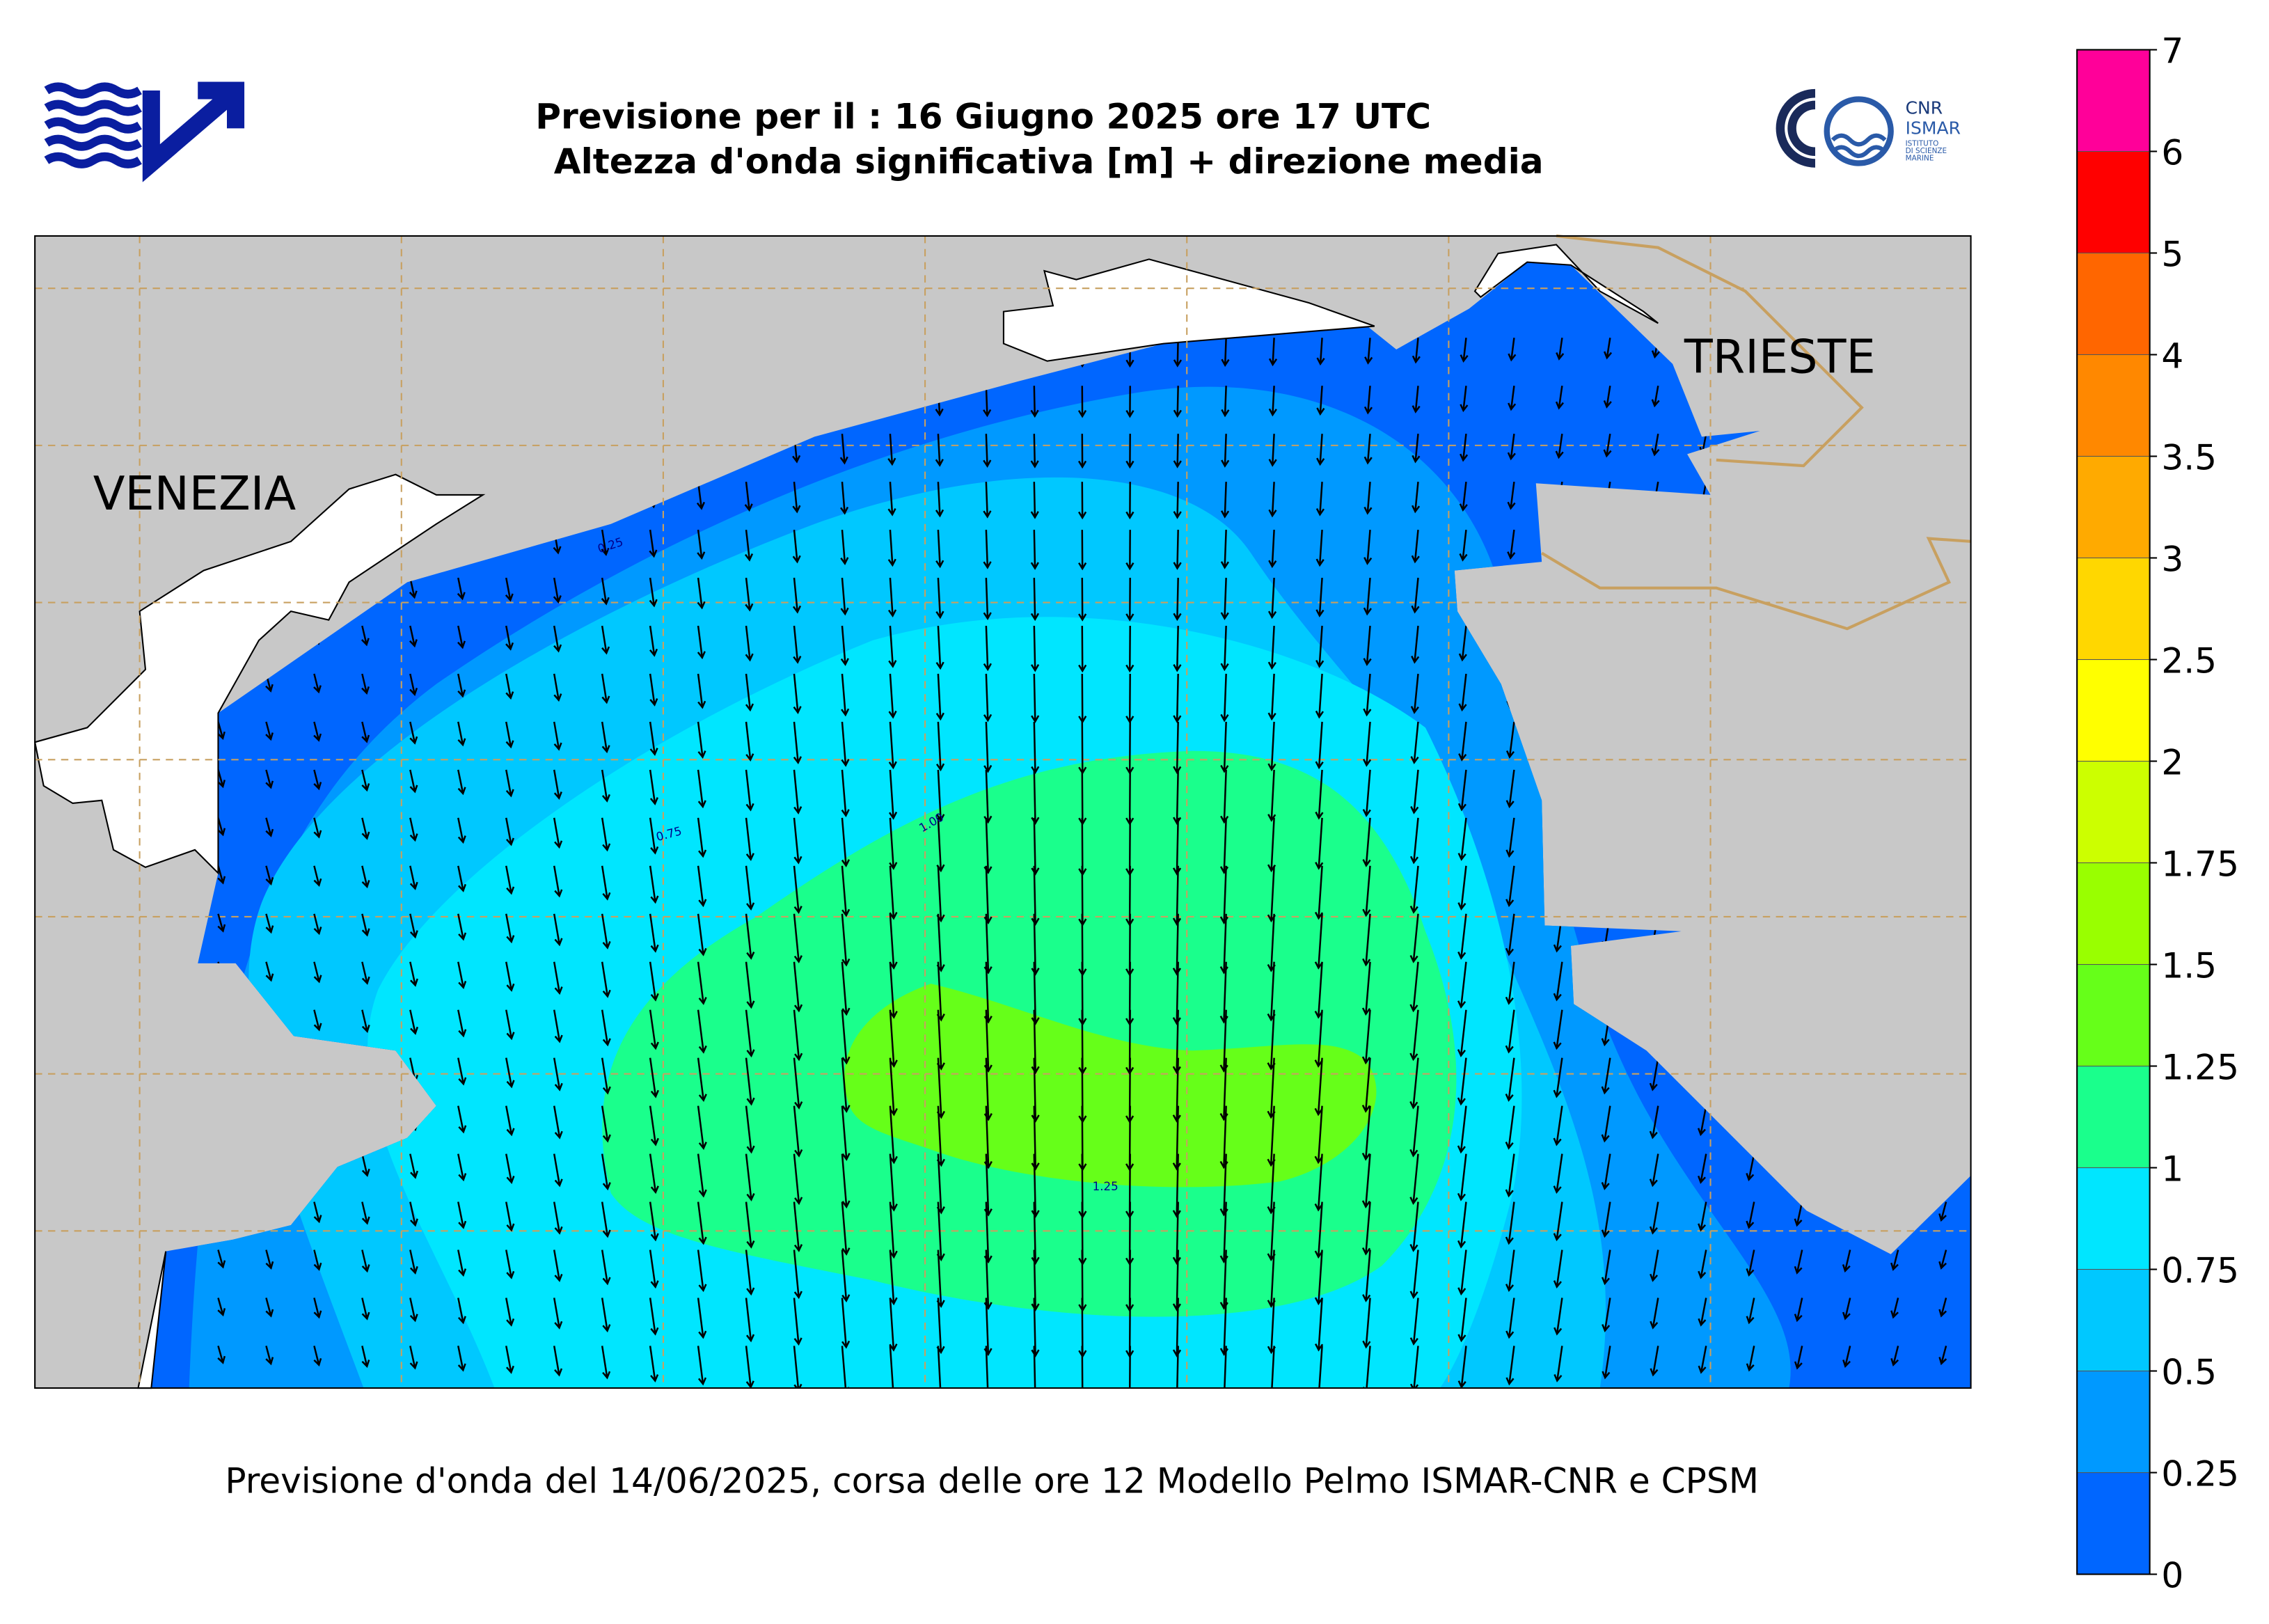  I want to click on colorbar-tick-label: 1, so click(2172, 1168).